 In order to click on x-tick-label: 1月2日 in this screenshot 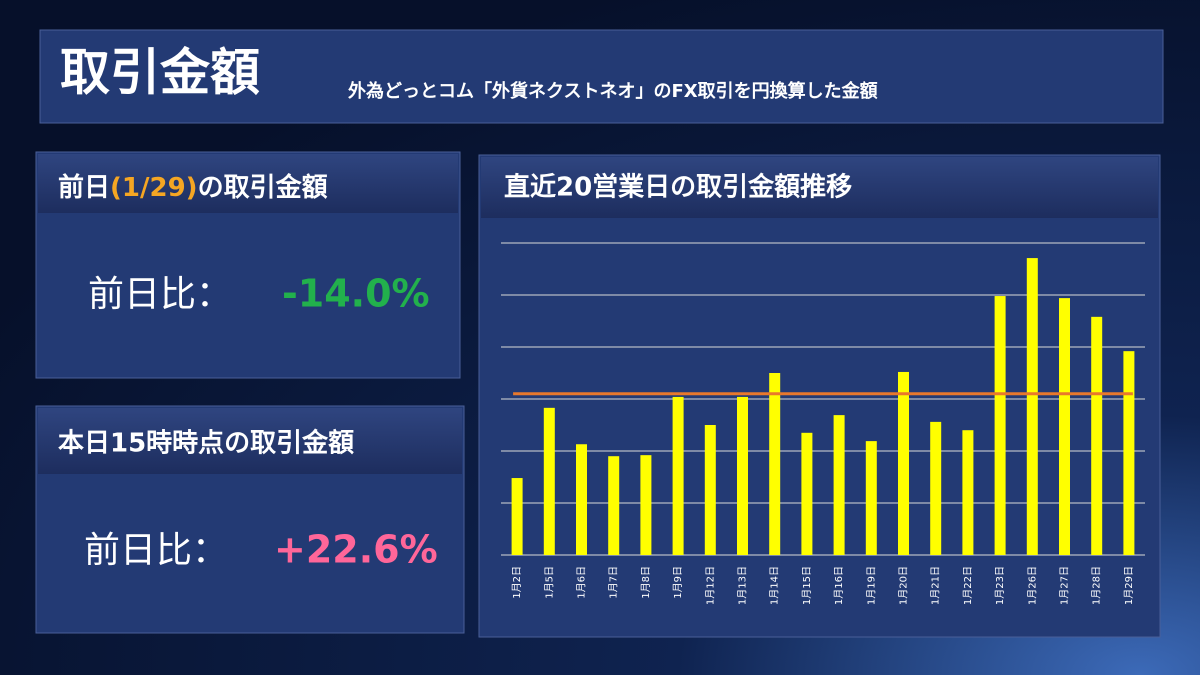, I will do `click(517, 582)`.